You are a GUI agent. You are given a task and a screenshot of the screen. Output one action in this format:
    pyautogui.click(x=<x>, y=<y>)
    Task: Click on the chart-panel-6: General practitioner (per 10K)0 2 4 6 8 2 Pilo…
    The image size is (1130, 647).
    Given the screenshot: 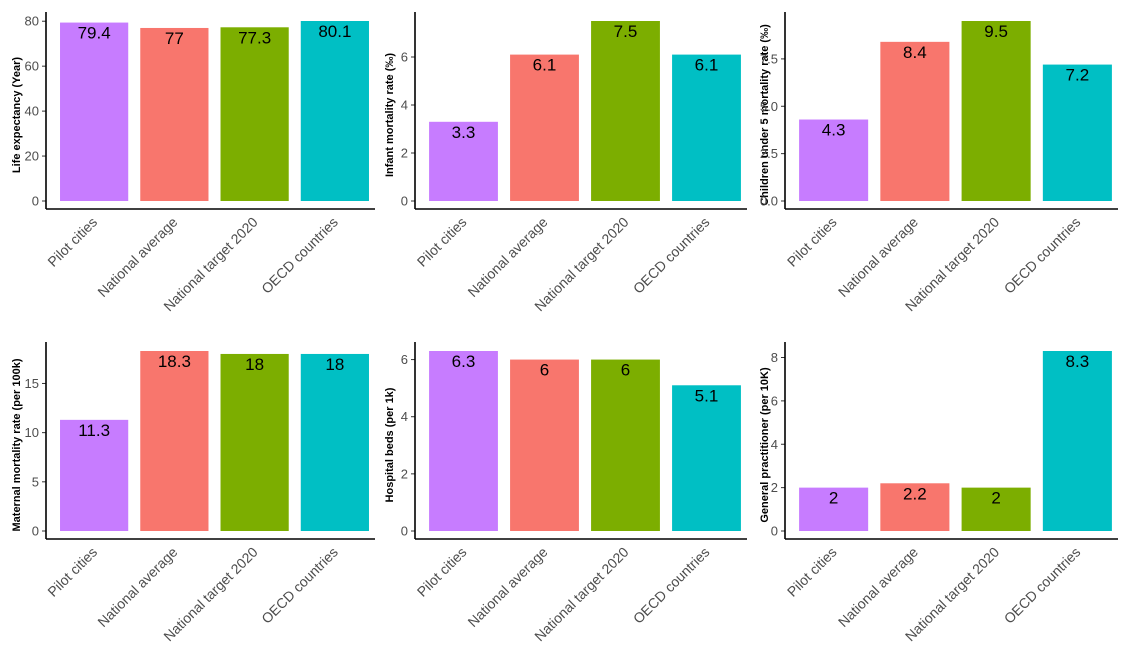 What is the action you would take?
    pyautogui.click(x=938, y=493)
    